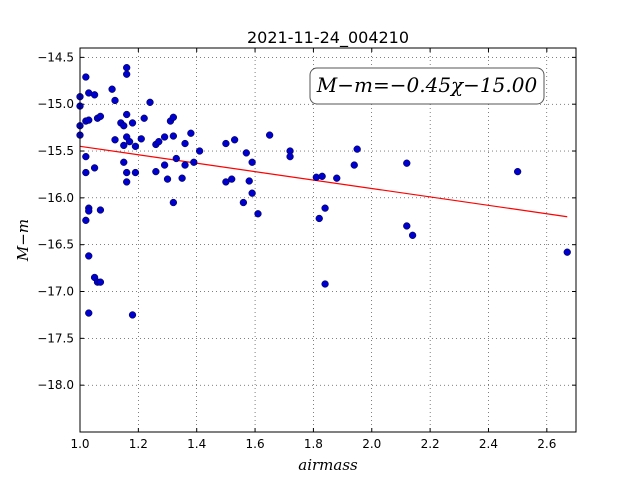 The height and width of the screenshot is (480, 640). Describe the element at coordinates (55, 151) in the screenshot. I see `y-tick-label: −15.5` at that location.